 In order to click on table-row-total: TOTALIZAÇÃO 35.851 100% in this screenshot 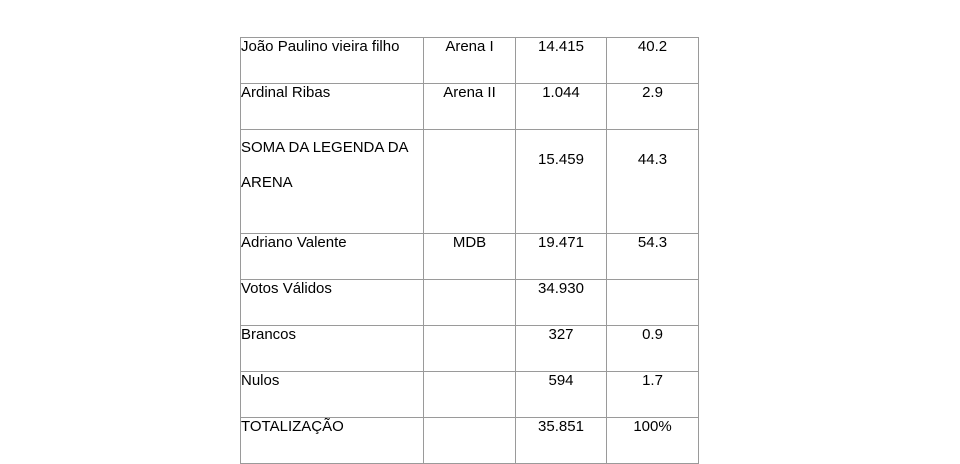, I will do `click(469, 440)`.